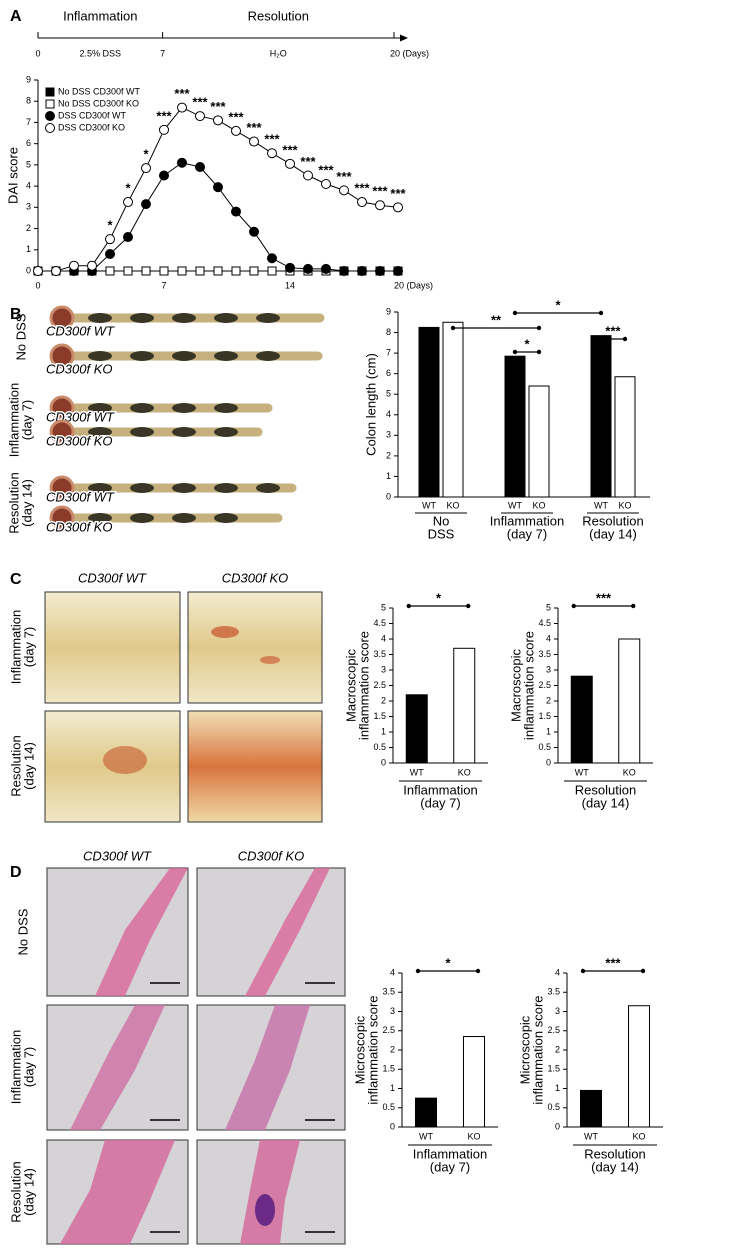 Image resolution: width=745 pixels, height=1253 pixels. What do you see at coordinates (527, 528) in the screenshot?
I see `group-label: Inflammation (day 7)` at bounding box center [527, 528].